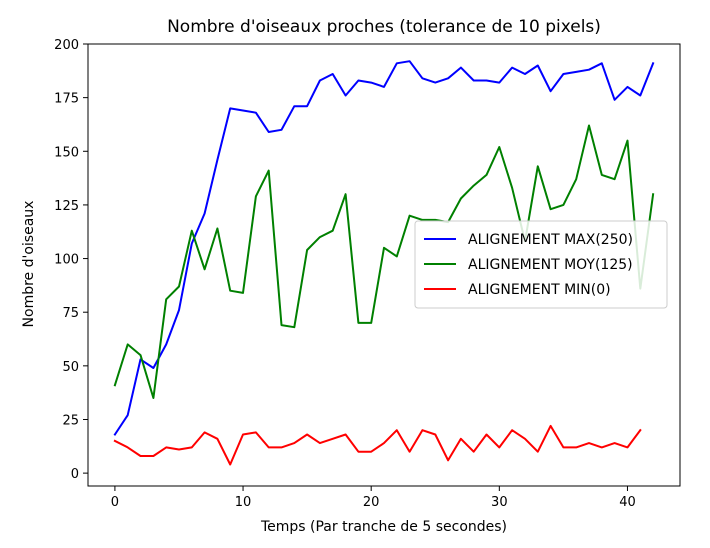 The height and width of the screenshot is (548, 710). I want to click on y-tick-label: 25, so click(70, 420).